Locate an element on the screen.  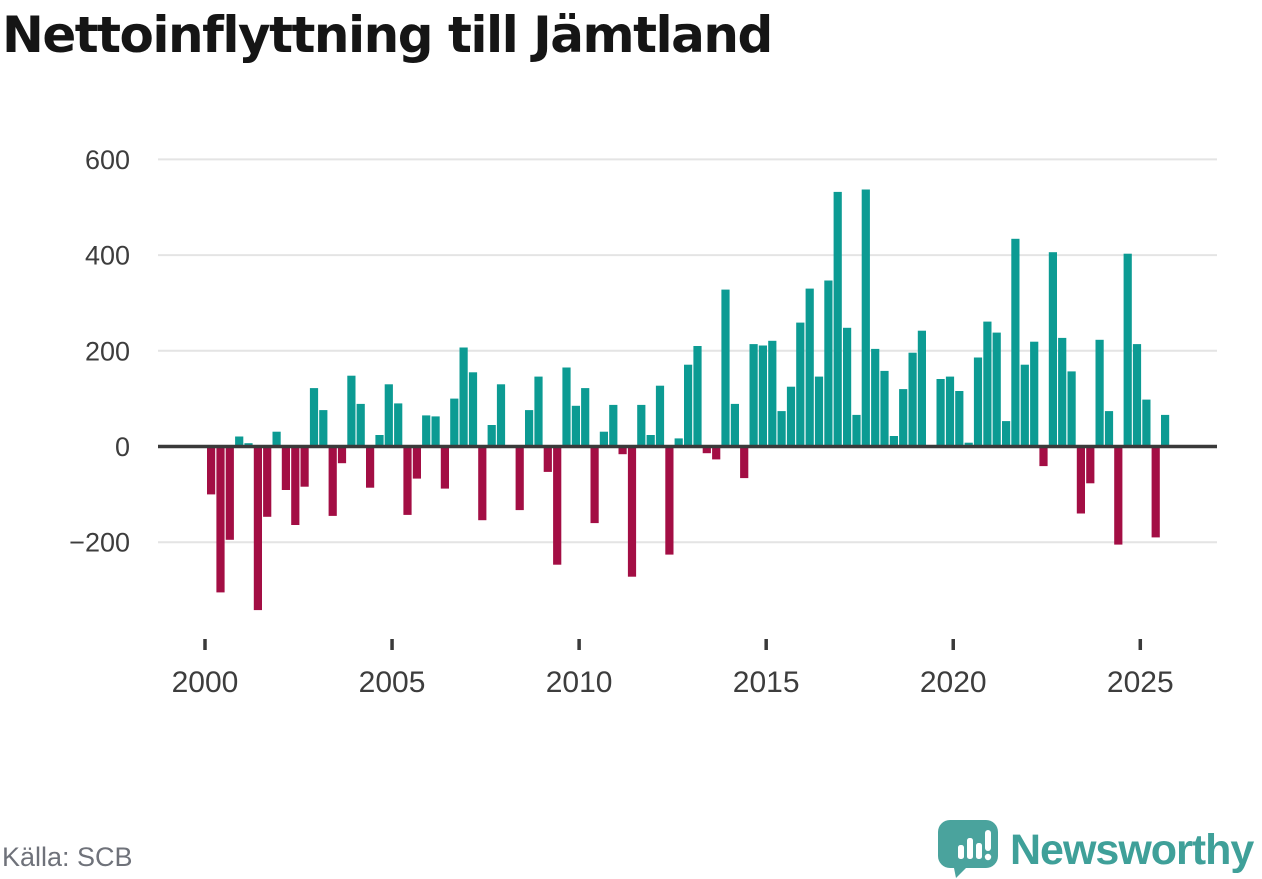
bar-2005-q3 is located at coordinates (416, 462).